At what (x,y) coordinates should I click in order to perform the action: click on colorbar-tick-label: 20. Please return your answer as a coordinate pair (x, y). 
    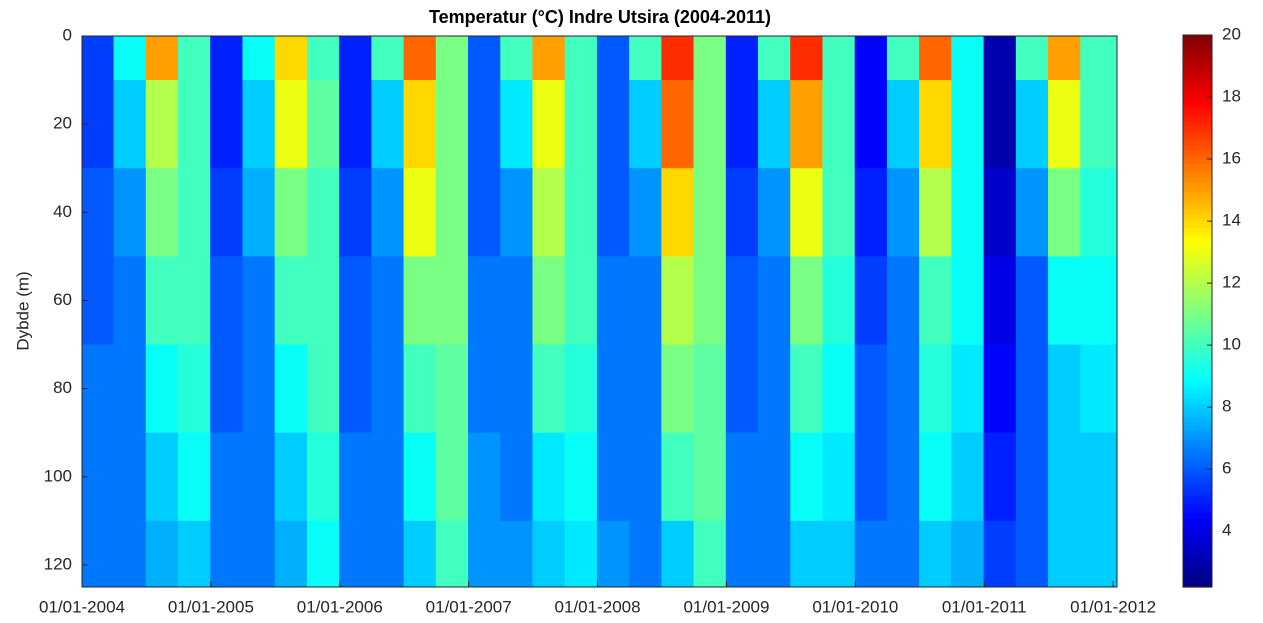
    Looking at the image, I should click on (1231, 33).